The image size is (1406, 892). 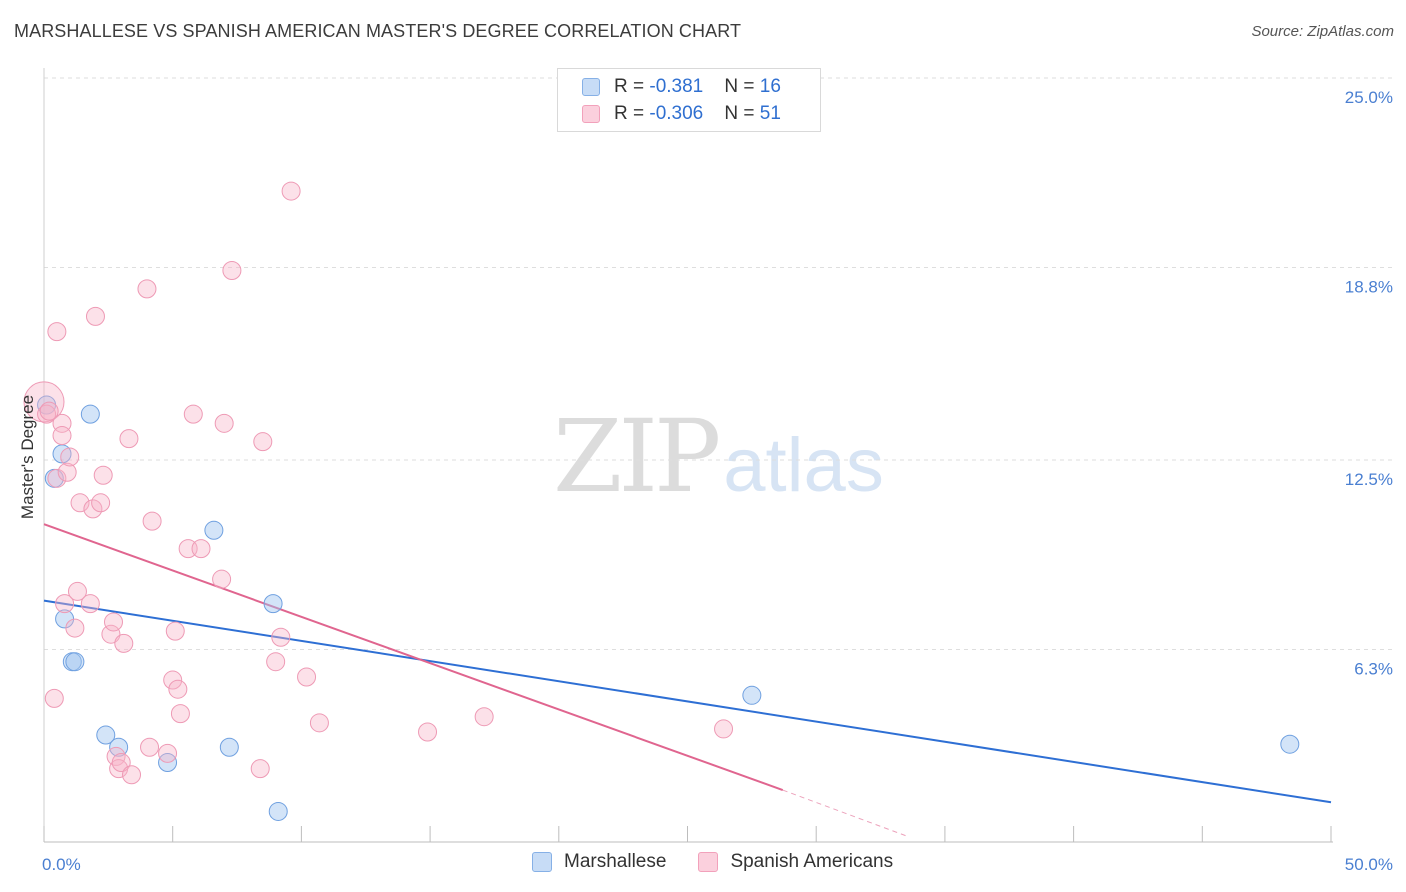 I want to click on series-label-marshallese: Marshallese, so click(x=615, y=861).